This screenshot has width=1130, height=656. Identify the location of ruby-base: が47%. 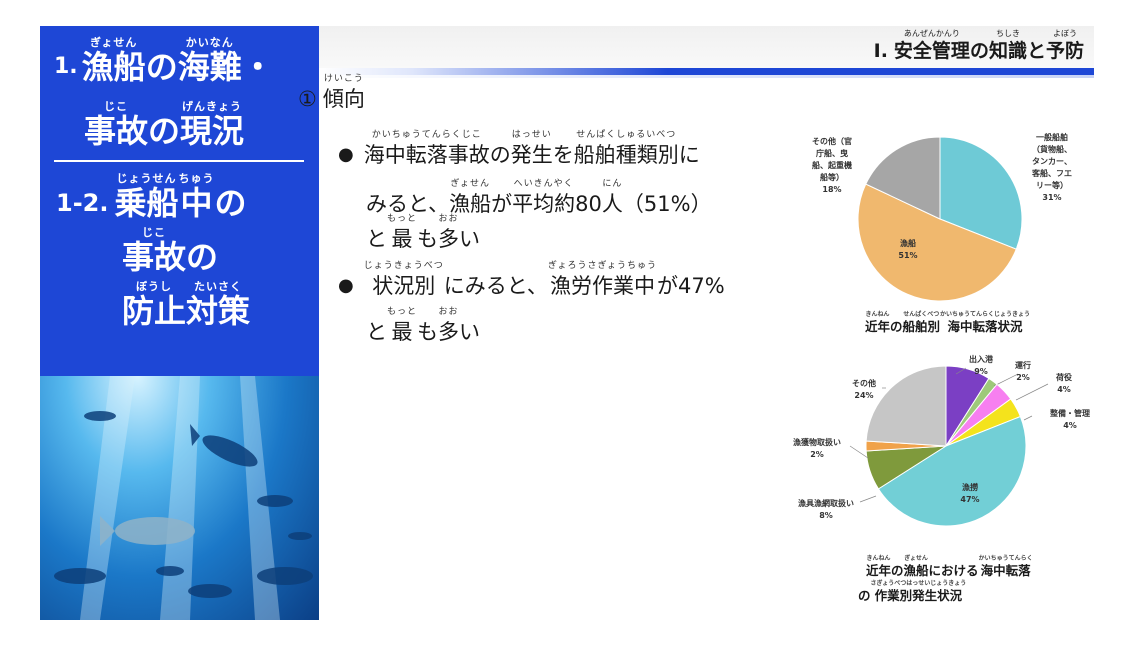
(691, 286).